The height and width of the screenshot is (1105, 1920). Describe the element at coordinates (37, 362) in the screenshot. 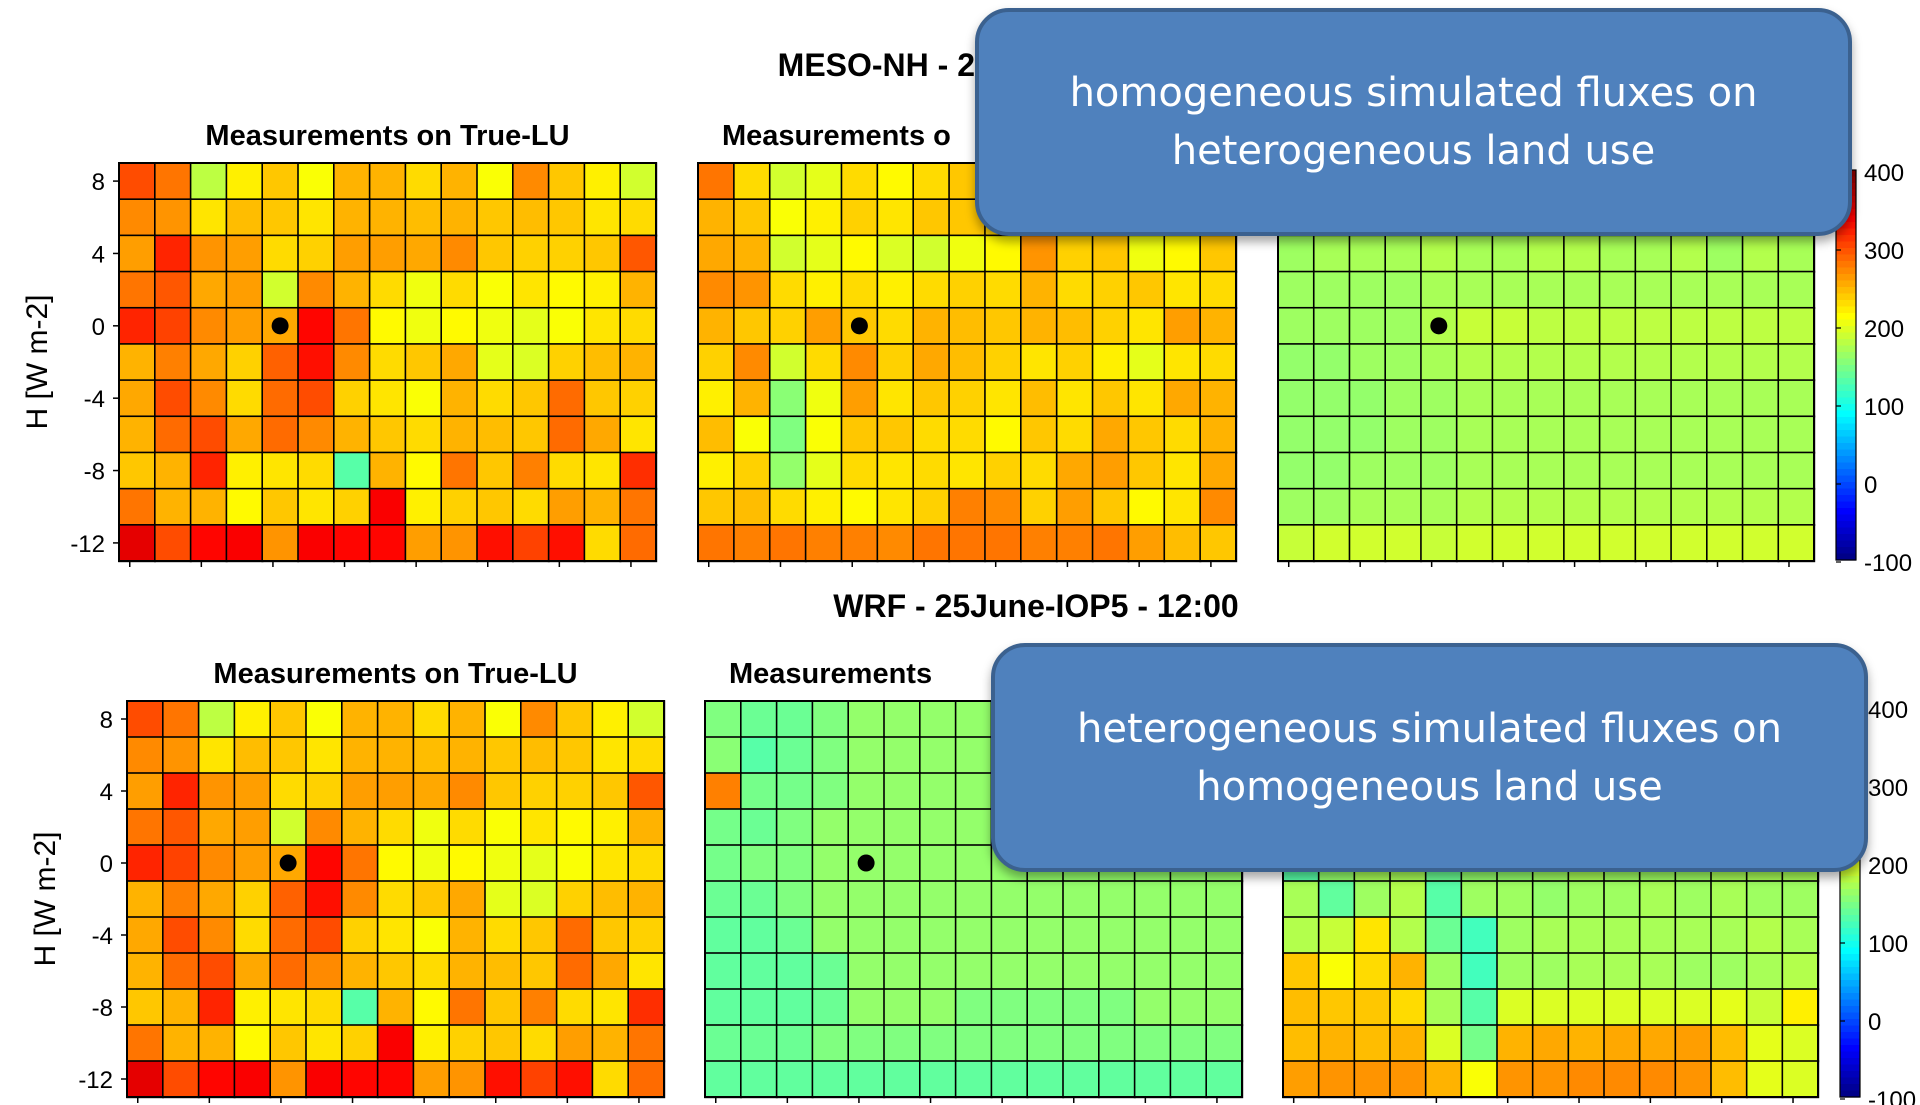

I see `y-axis-label: H [W m-2]` at that location.